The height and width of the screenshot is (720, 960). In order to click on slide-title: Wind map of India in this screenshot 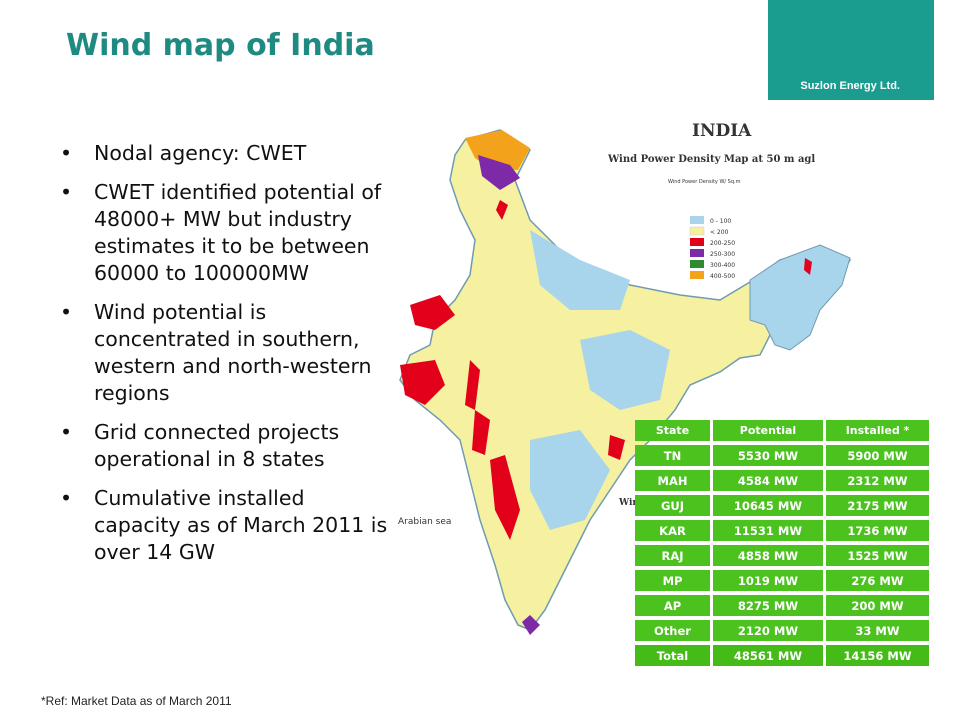, I will do `click(220, 45)`.